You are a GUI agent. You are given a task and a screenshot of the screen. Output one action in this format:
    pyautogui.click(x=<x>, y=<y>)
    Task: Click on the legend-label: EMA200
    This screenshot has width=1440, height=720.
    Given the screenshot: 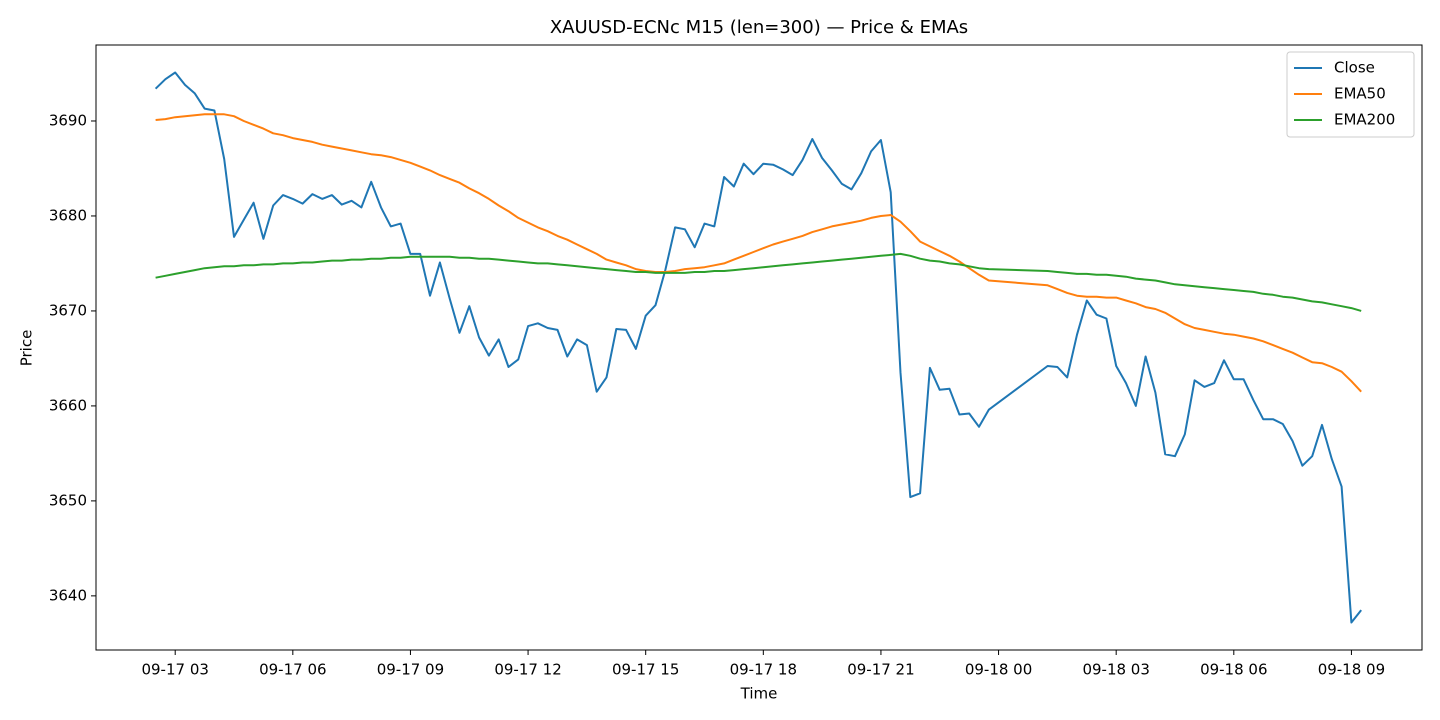 What is the action you would take?
    pyautogui.click(x=1364, y=120)
    